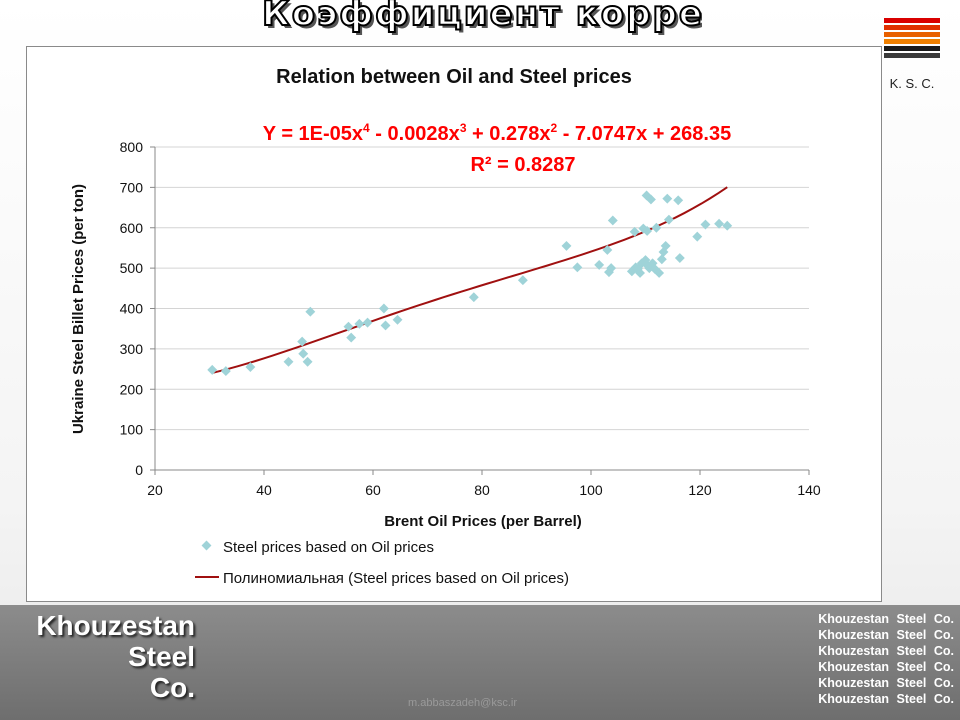  Describe the element at coordinates (482, 490) in the screenshot. I see `x-tick-label: 80` at that location.